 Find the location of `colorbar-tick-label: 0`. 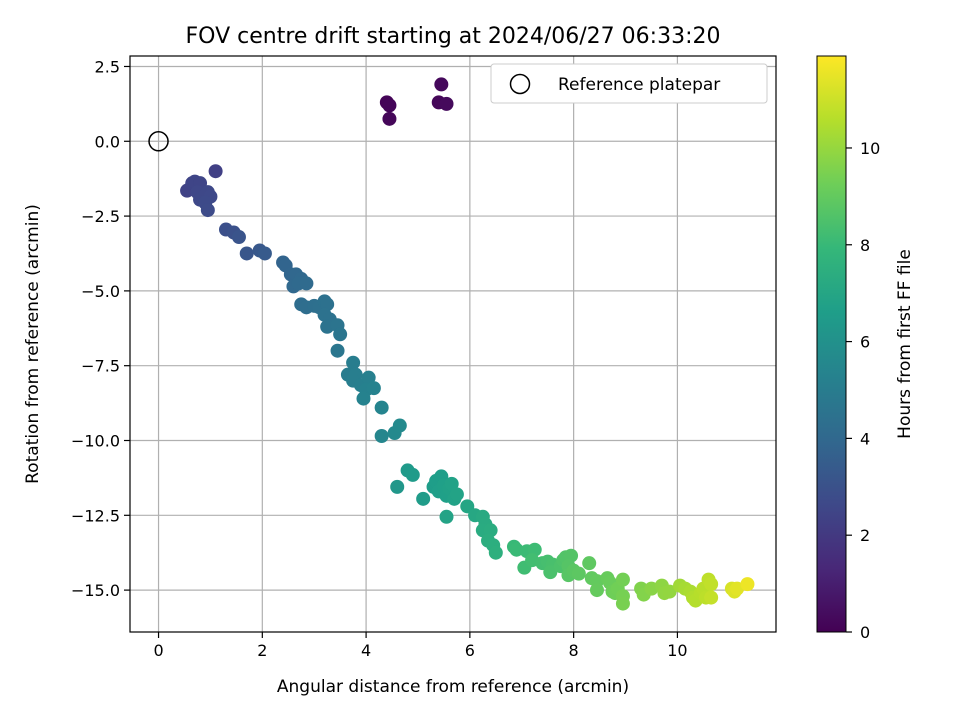

colorbar-tick-label: 0 is located at coordinates (865, 632).